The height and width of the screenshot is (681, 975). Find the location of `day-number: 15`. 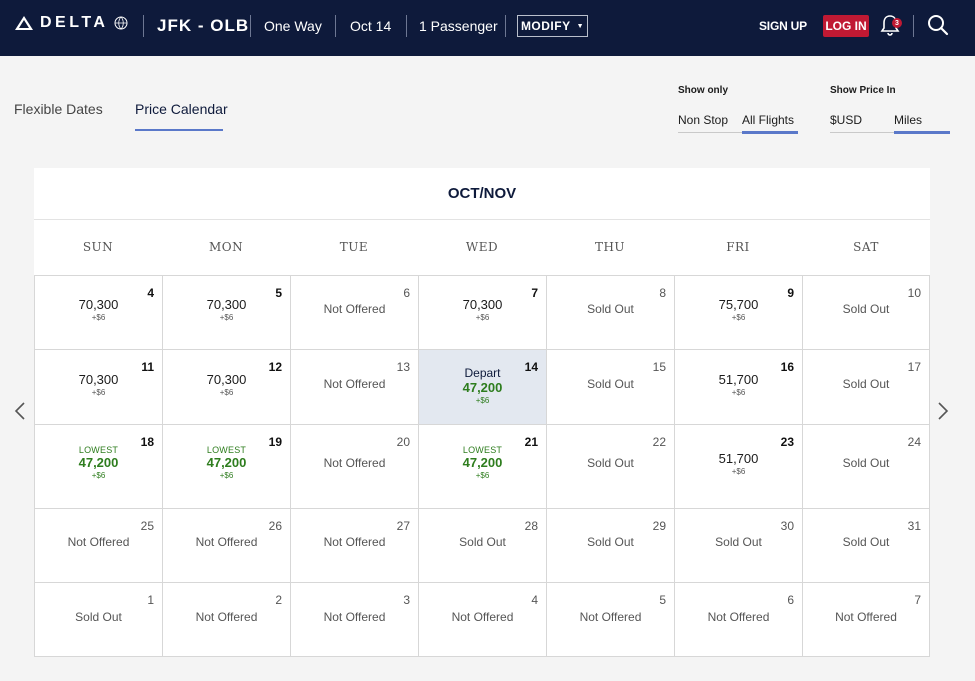

day-number: 15 is located at coordinates (659, 367).